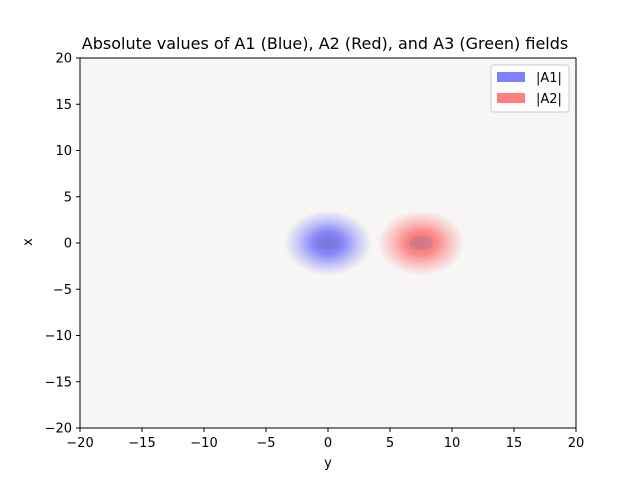  Describe the element at coordinates (265, 443) in the screenshot. I see `x-tick-label: −5` at that location.